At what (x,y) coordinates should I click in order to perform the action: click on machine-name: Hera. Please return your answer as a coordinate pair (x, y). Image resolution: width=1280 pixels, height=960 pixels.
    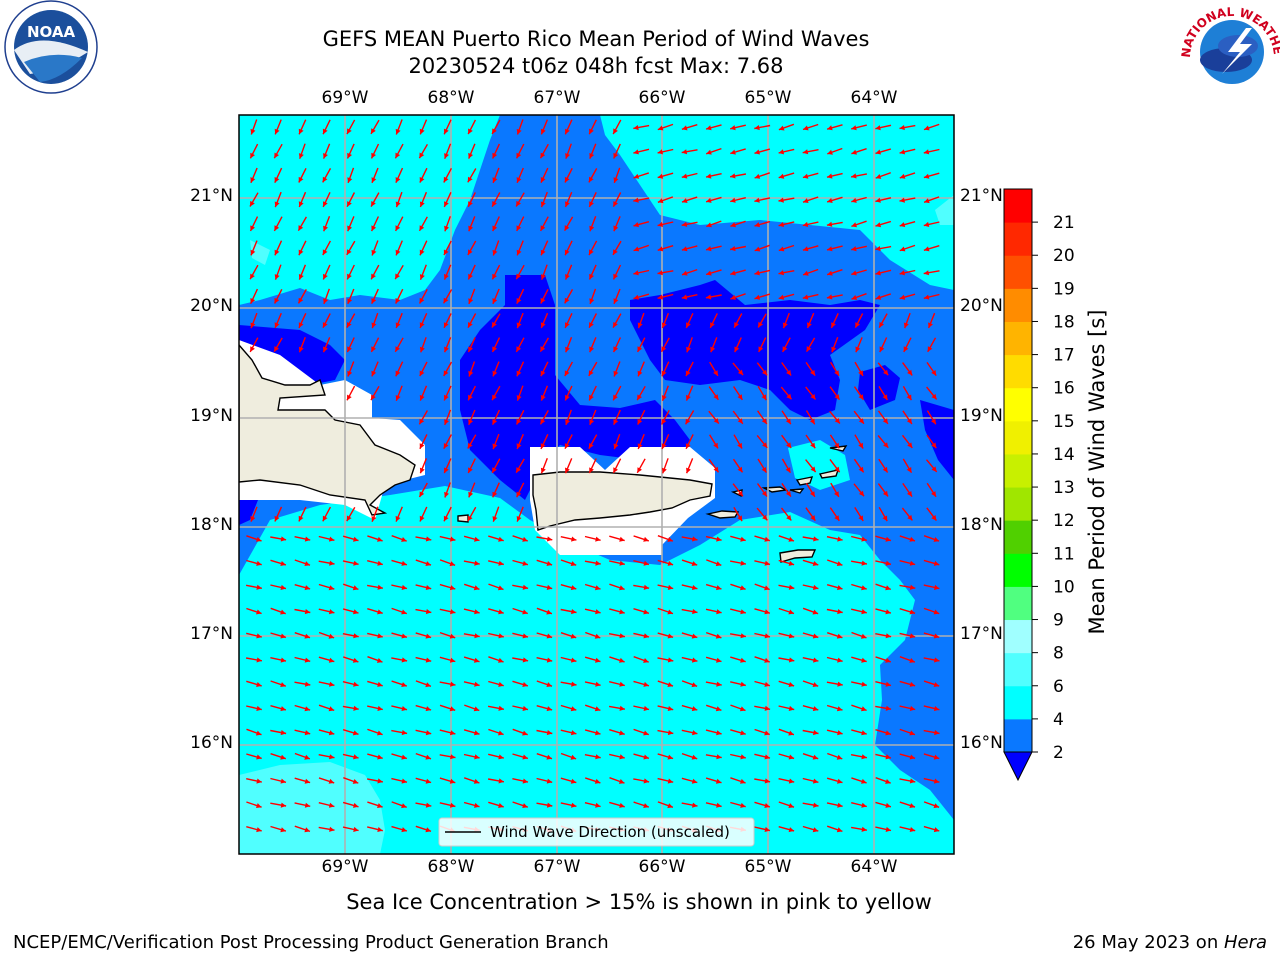
    Looking at the image, I should click on (1245, 942).